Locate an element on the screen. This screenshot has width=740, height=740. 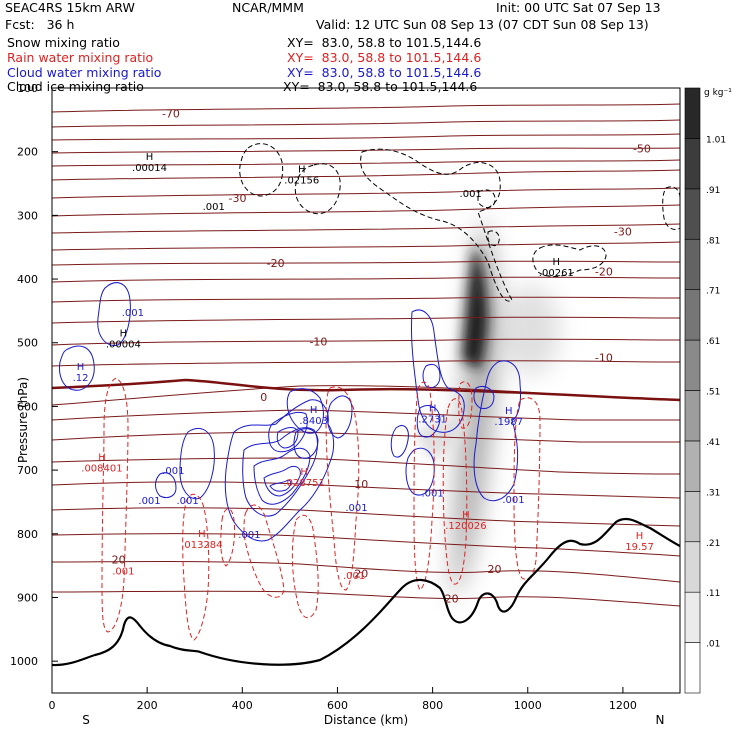
model-title: SEAC4RS 15km ARW is located at coordinates (70, 7).